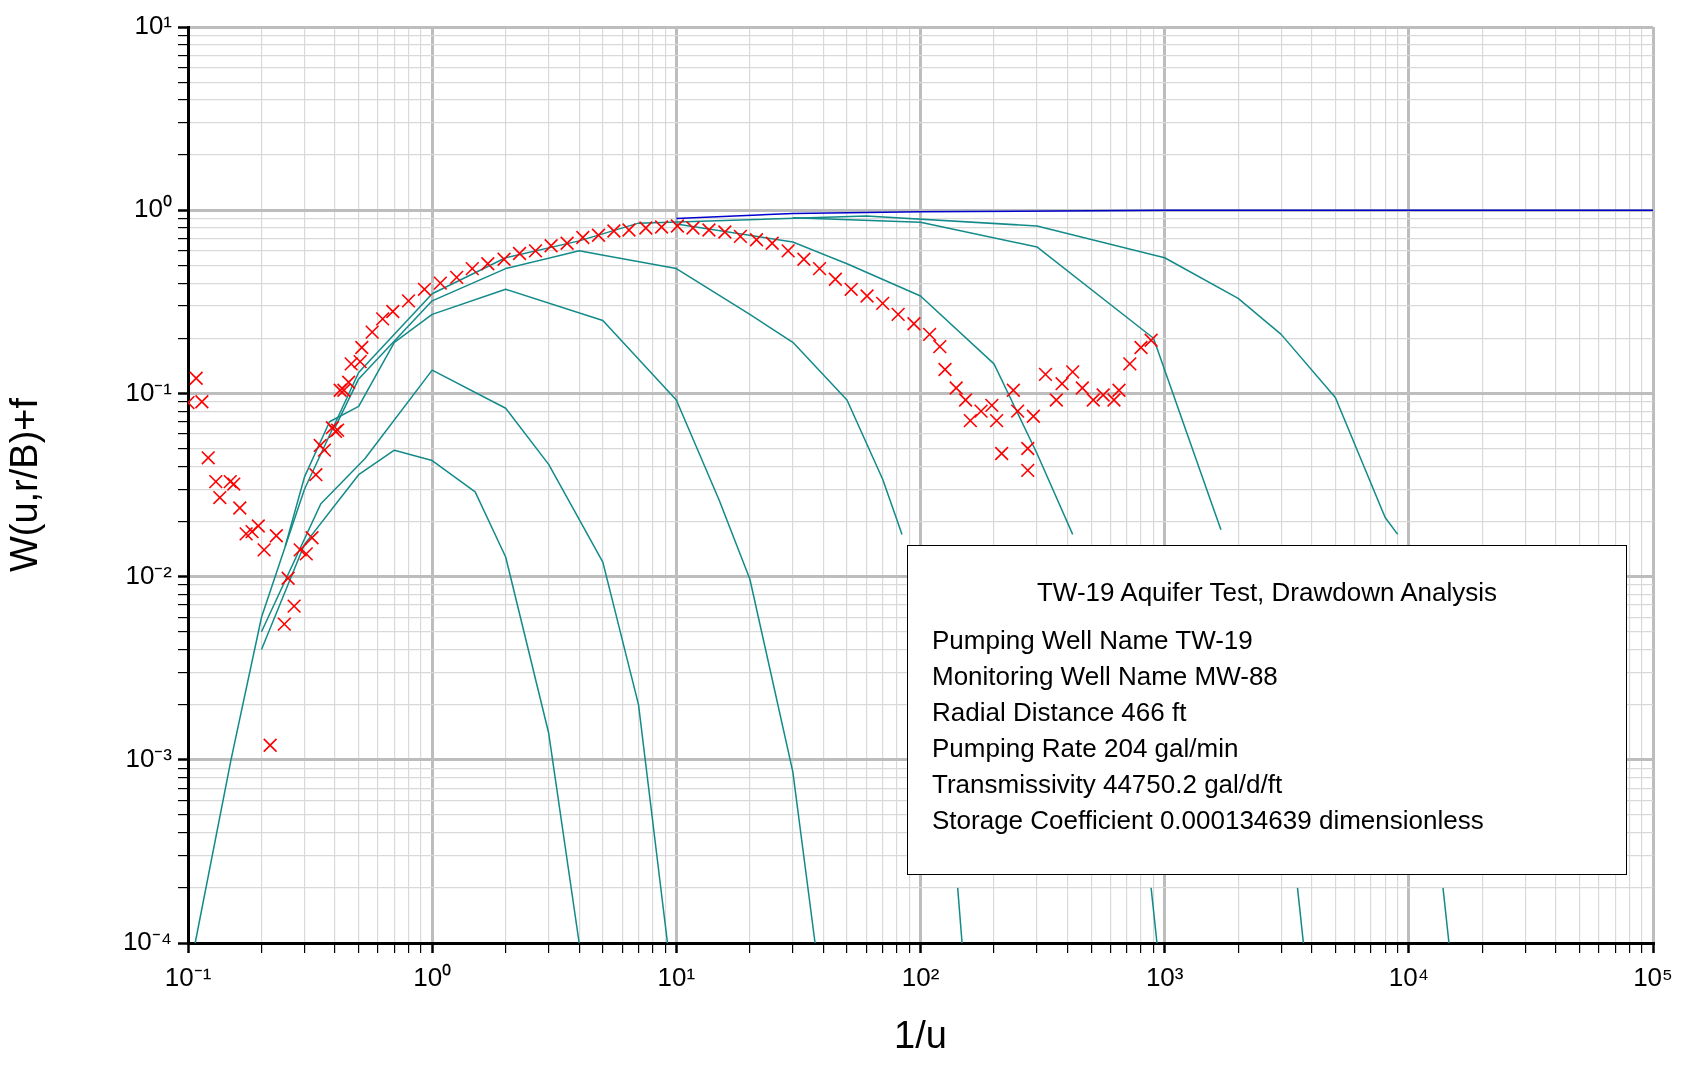  Describe the element at coordinates (1086, 748) in the screenshot. I see `annotation: Pumping Rate 204 gal/min` at that location.